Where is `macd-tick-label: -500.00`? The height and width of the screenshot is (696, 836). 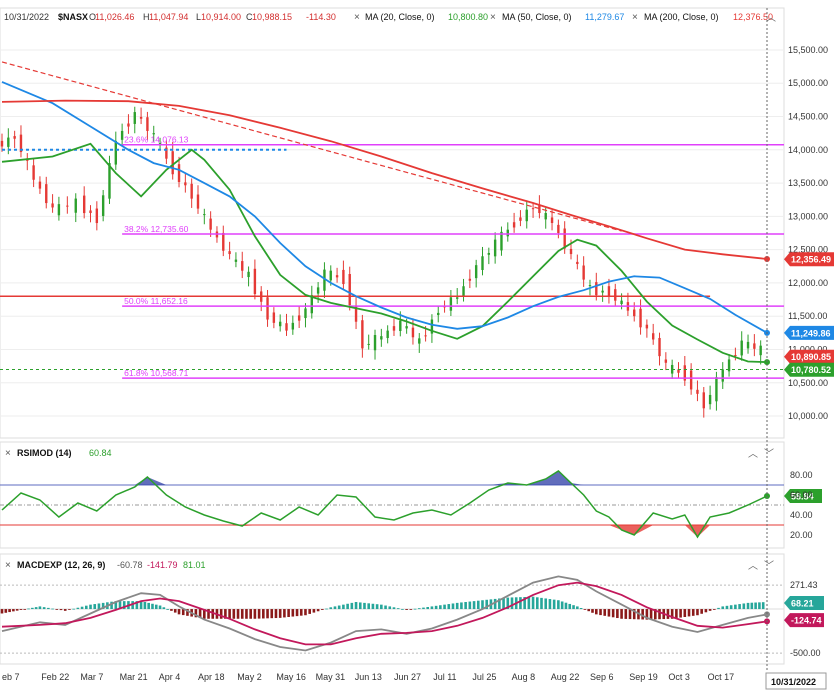
macd-tick-label: -500.00 is located at coordinates (805, 653).